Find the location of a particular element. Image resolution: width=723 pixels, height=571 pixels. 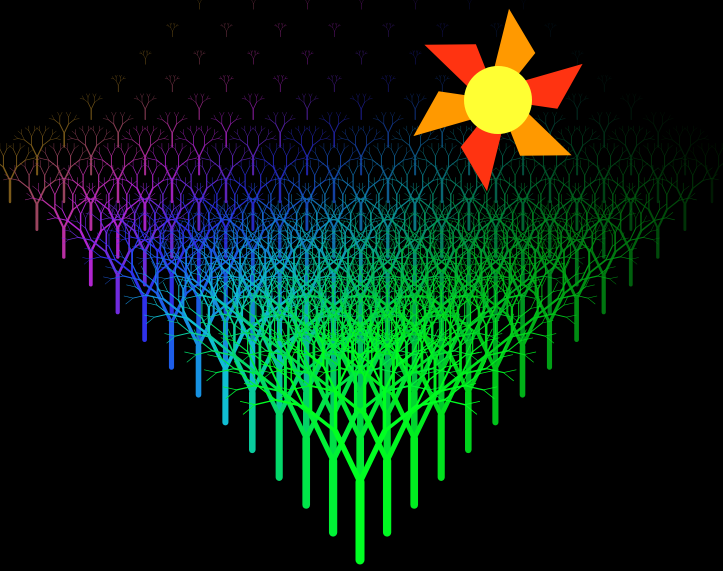

sun-core is located at coordinates (498, 100).